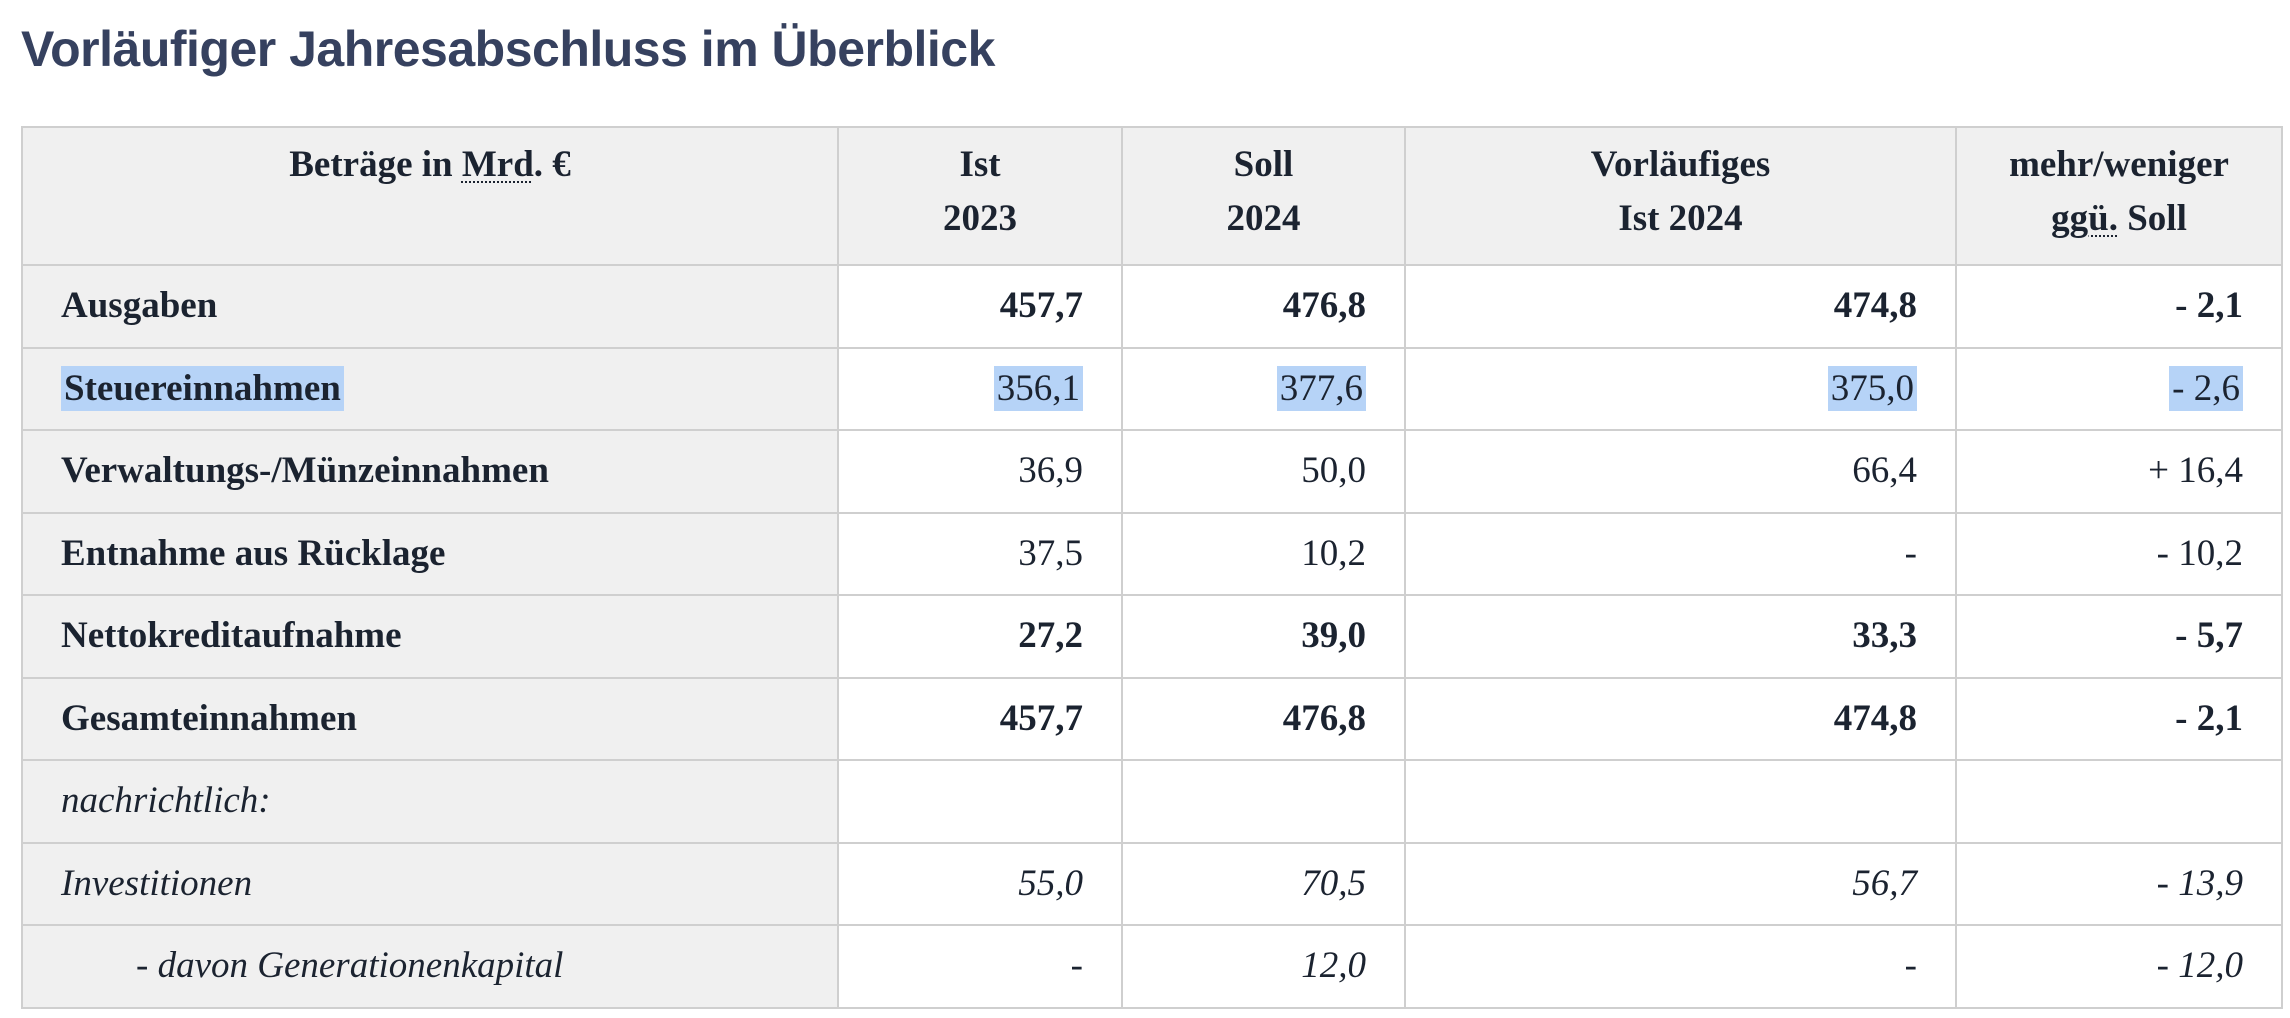 The image size is (2290, 1018). I want to click on cell-ist-2023, so click(980, 801).